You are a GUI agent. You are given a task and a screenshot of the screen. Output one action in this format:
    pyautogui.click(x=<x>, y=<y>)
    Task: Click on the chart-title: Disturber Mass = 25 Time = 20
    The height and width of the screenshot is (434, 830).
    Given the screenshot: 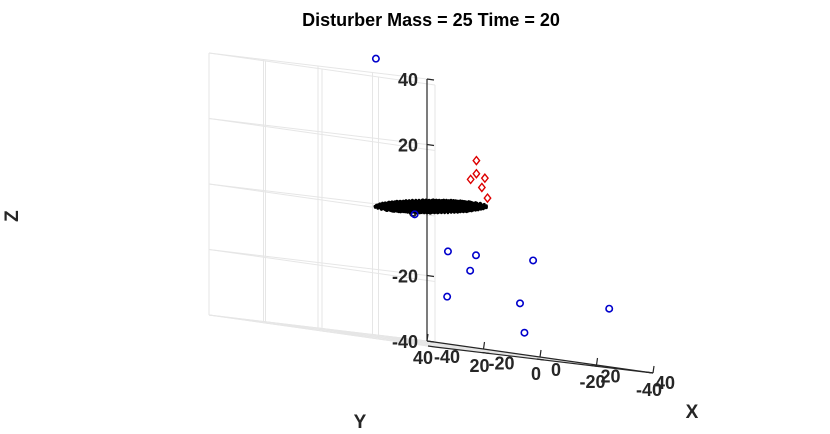 What is the action you would take?
    pyautogui.click(x=431, y=20)
    